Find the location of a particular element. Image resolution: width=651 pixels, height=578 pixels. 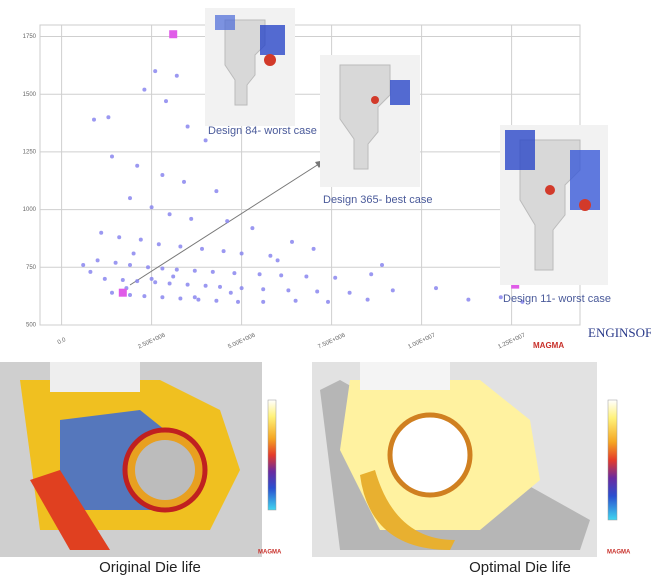

annotation: Design 84- worst case is located at coordinates (262, 131).